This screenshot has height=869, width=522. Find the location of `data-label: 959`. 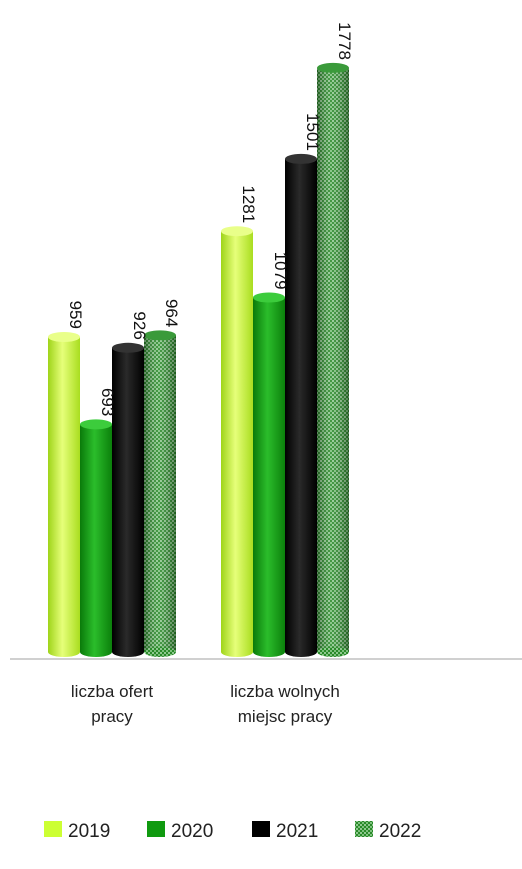

data-label: 959 is located at coordinates (75, 315).